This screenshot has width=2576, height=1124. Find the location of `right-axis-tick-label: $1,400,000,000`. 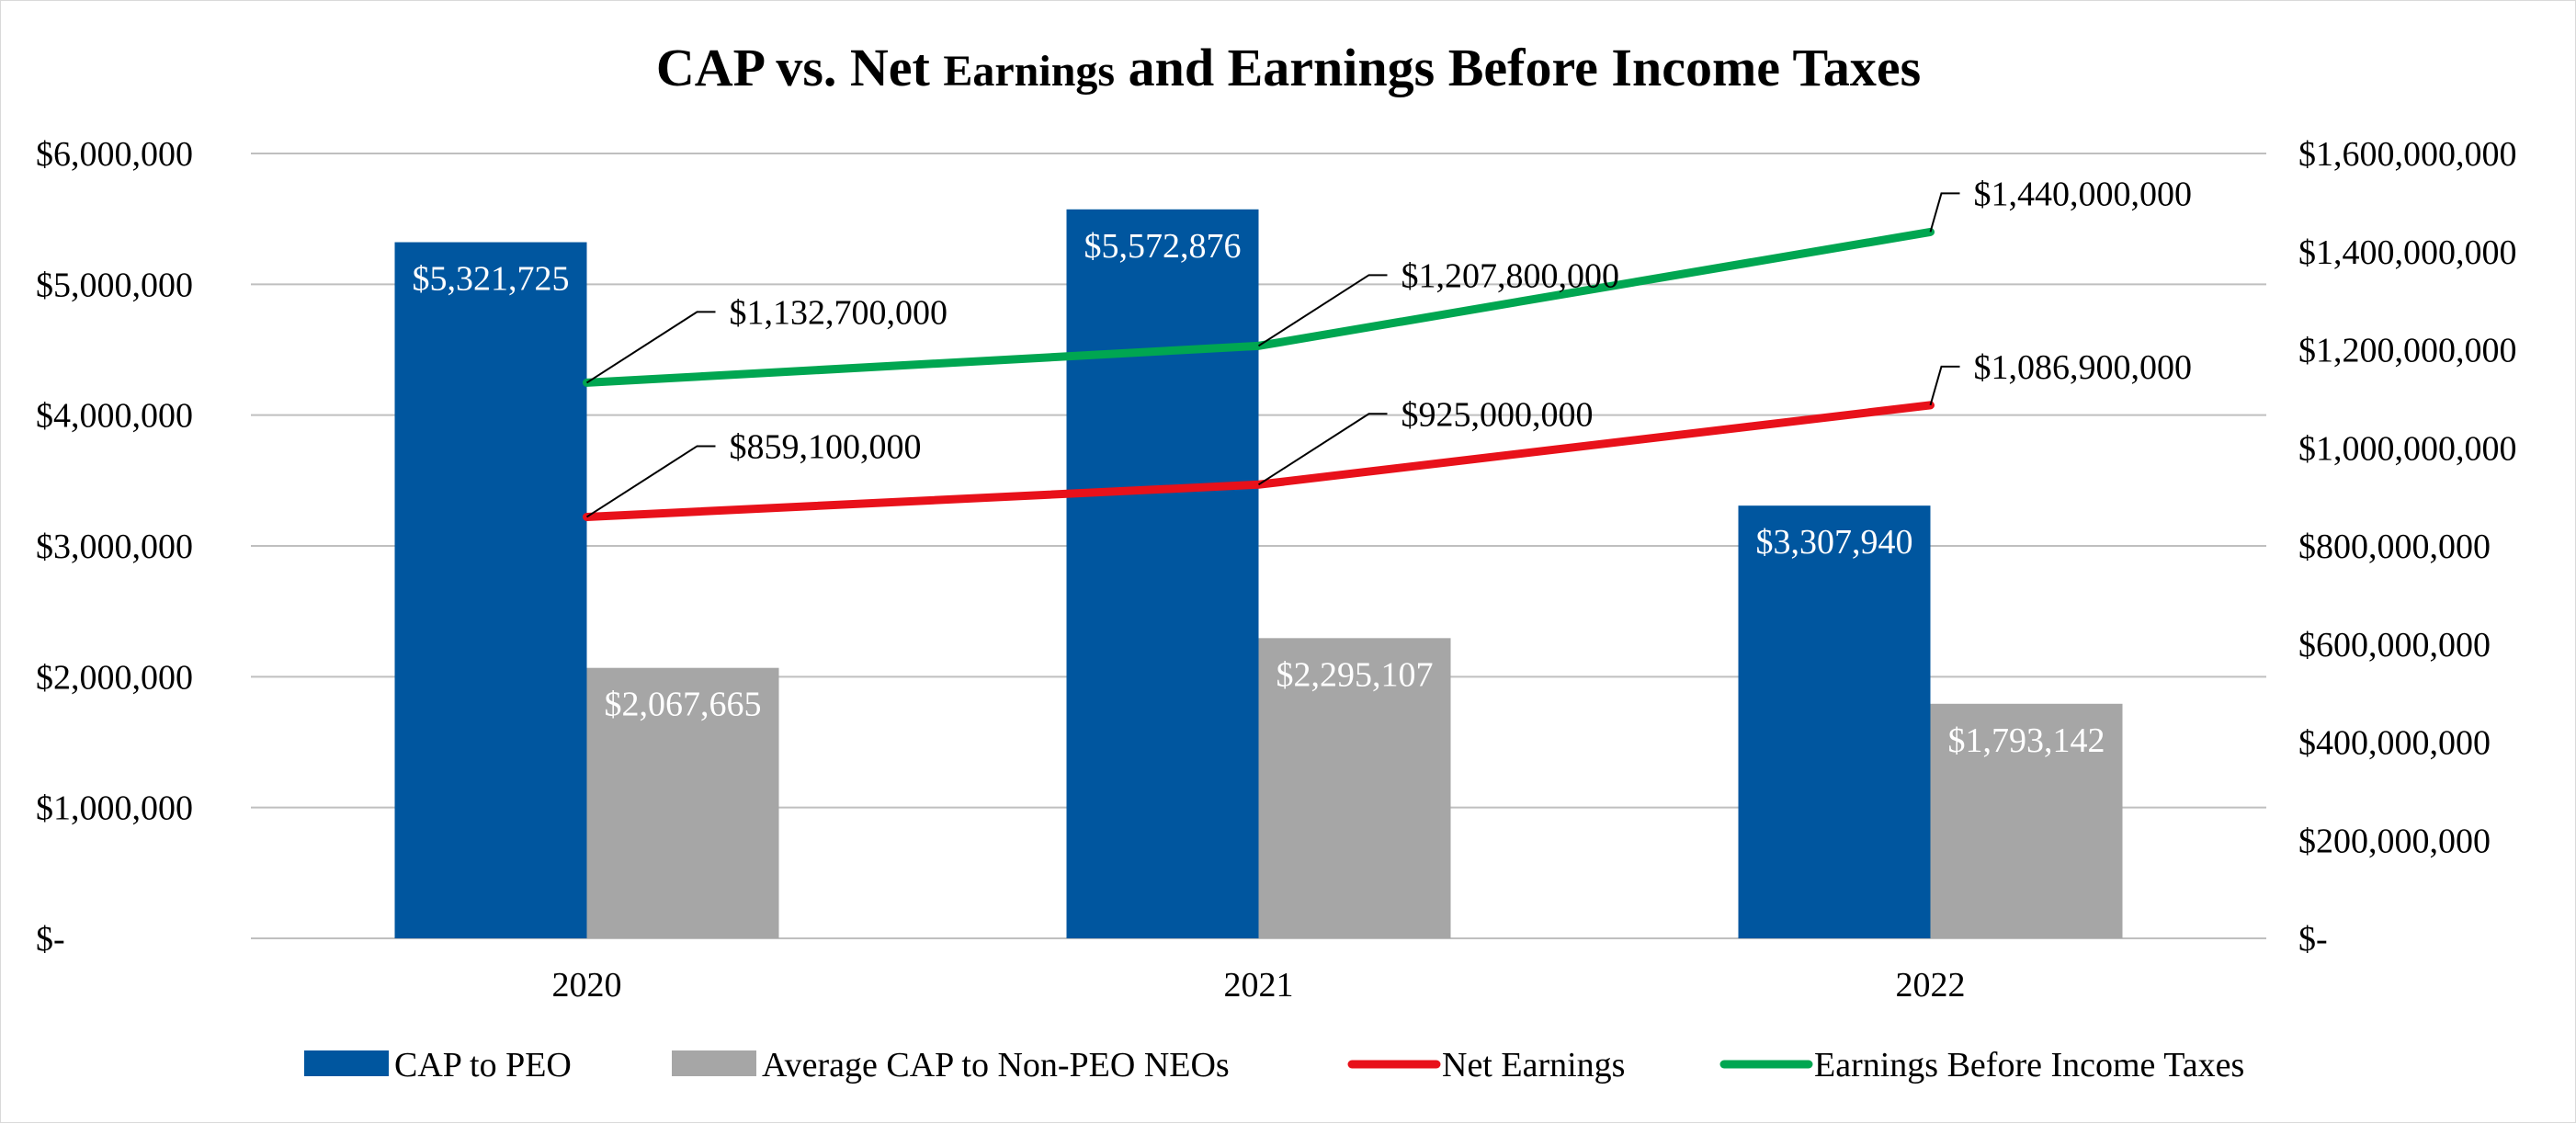

right-axis-tick-label: $1,400,000,000 is located at coordinates (2407, 252).